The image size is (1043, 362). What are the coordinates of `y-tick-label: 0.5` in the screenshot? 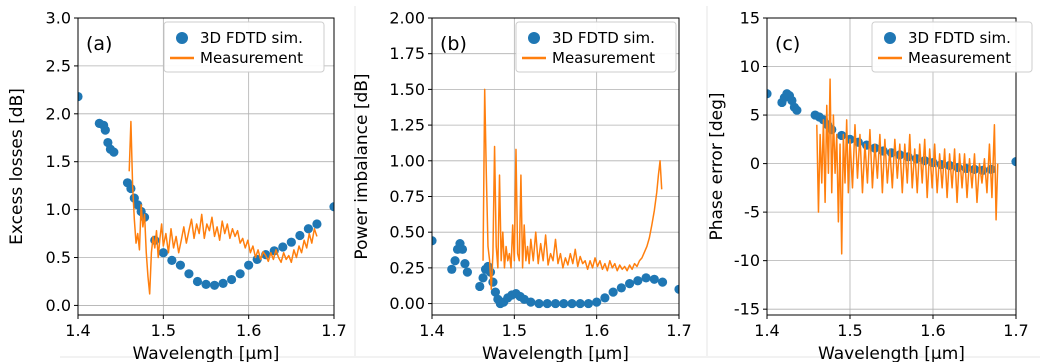 It's located at (58, 257).